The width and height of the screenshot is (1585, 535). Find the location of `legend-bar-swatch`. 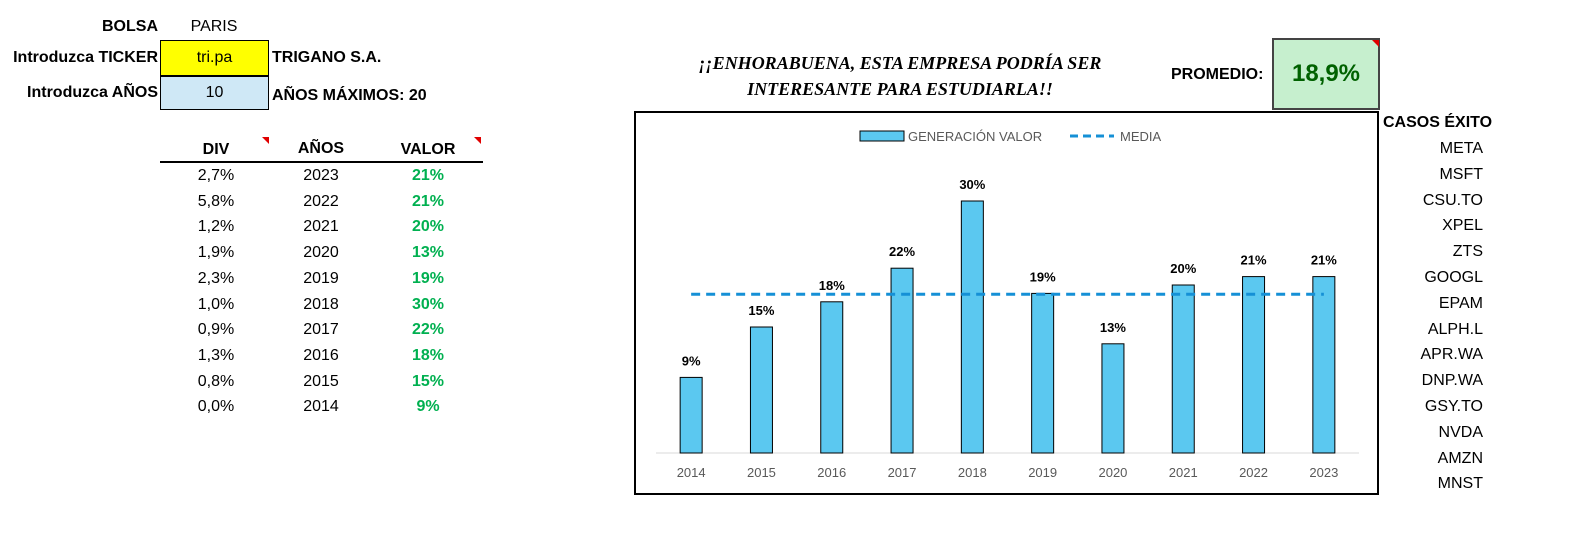

legend-bar-swatch is located at coordinates (882, 136).